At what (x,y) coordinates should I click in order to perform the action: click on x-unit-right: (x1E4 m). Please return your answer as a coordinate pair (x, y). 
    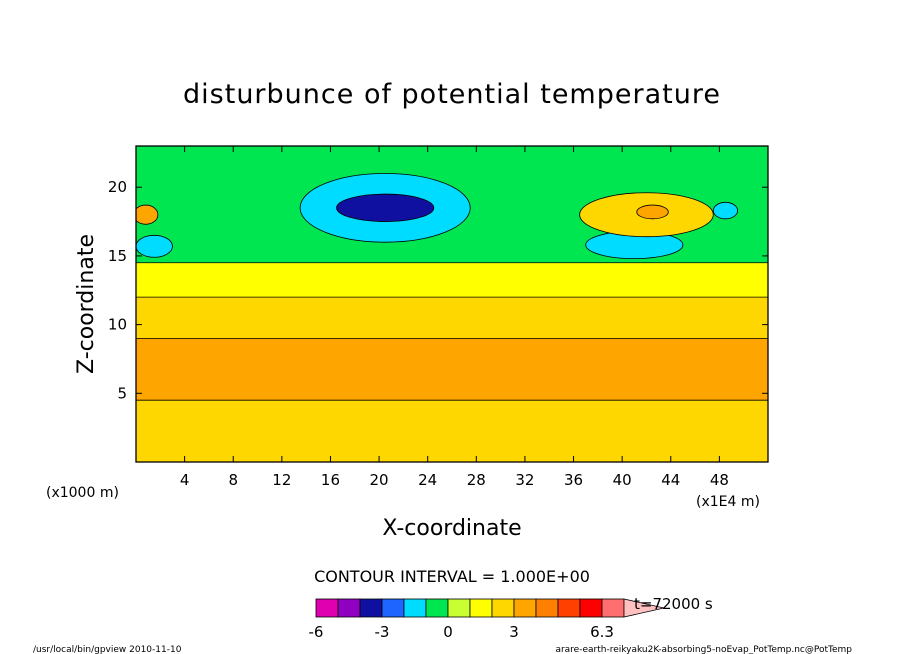
    Looking at the image, I should click on (728, 502).